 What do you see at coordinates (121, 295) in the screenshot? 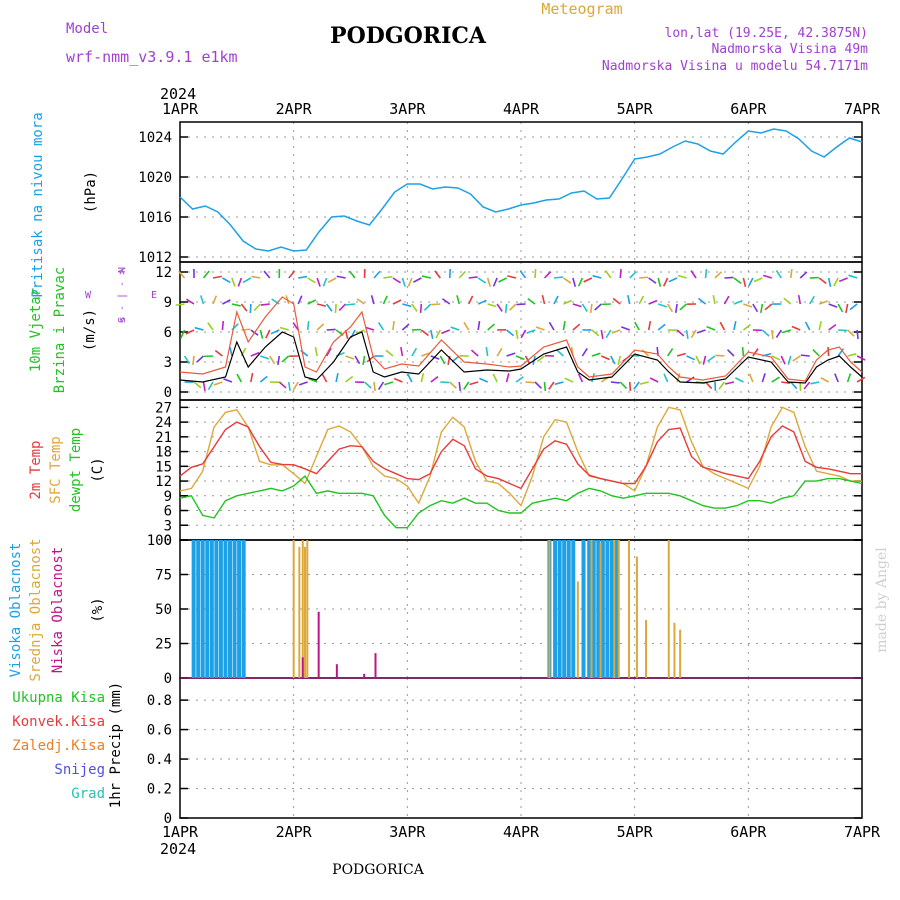
I see `wind-compass: N < - | - > S W E` at bounding box center [121, 295].